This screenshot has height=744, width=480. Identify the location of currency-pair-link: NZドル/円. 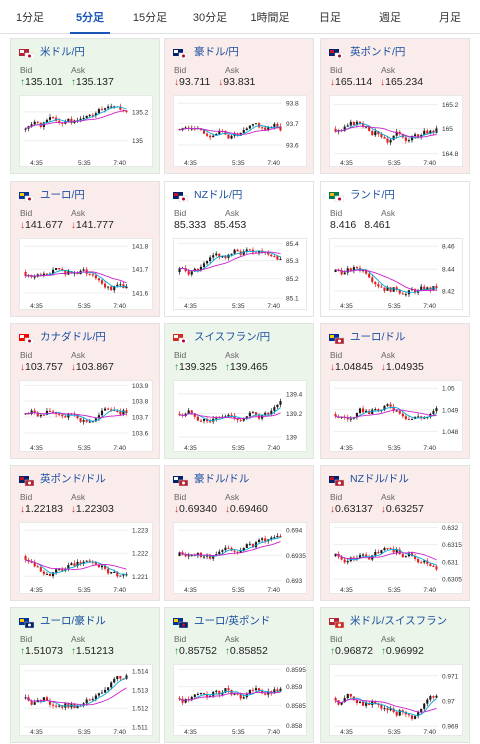
(207, 195).